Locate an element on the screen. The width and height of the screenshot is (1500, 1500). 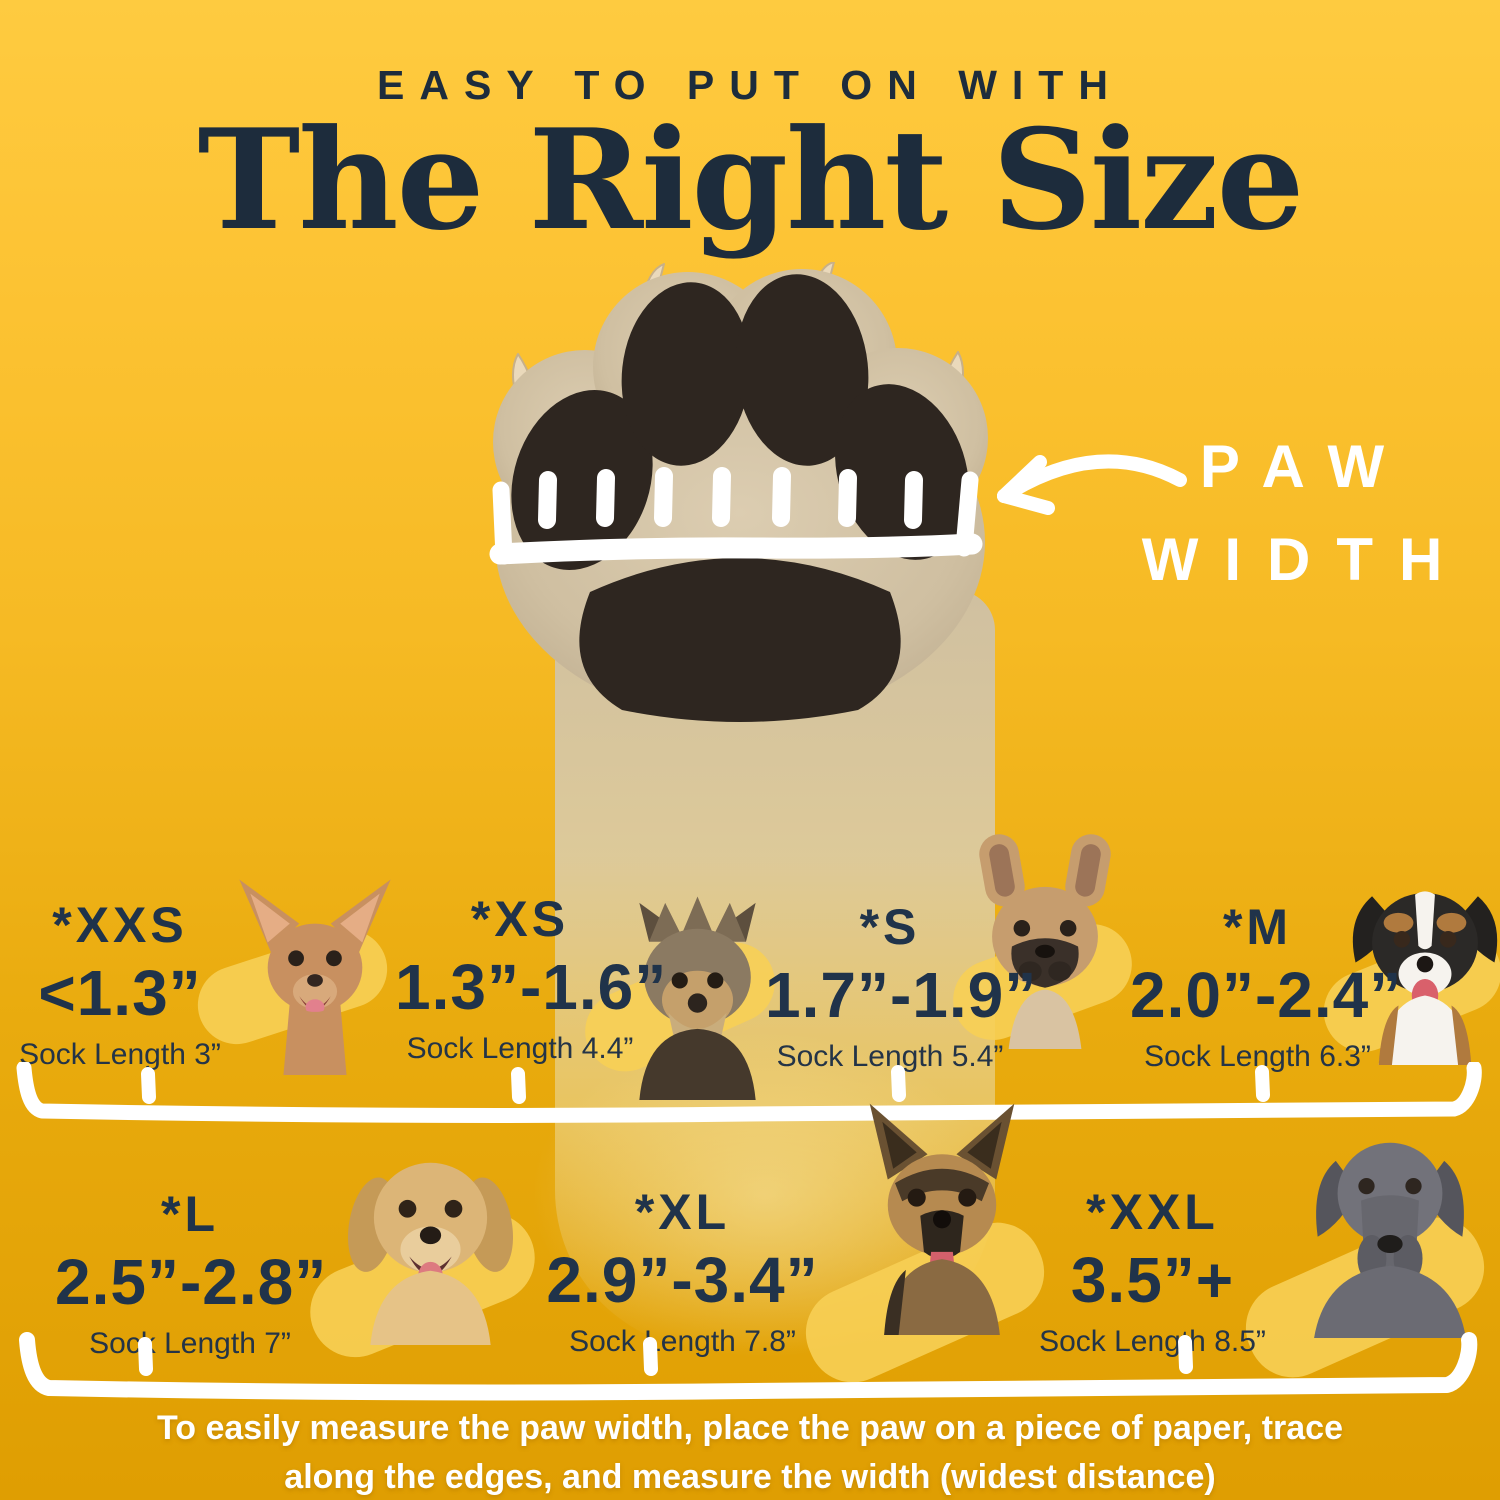
paw-width-range: 1.3”-1.6” is located at coordinates (531, 987).